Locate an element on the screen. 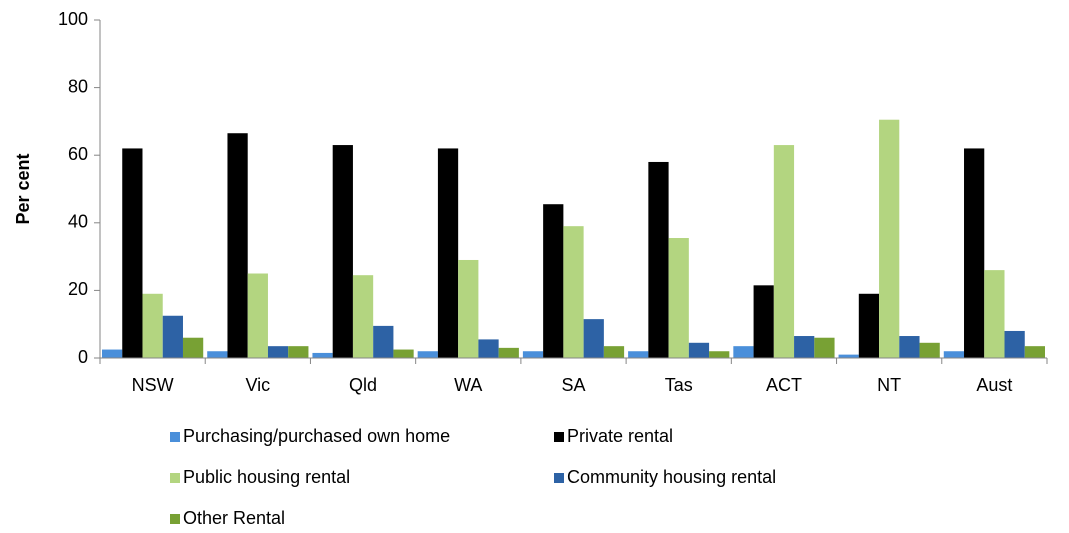 This screenshot has height=533, width=1069. x-tick-label: Aust is located at coordinates (994, 385).